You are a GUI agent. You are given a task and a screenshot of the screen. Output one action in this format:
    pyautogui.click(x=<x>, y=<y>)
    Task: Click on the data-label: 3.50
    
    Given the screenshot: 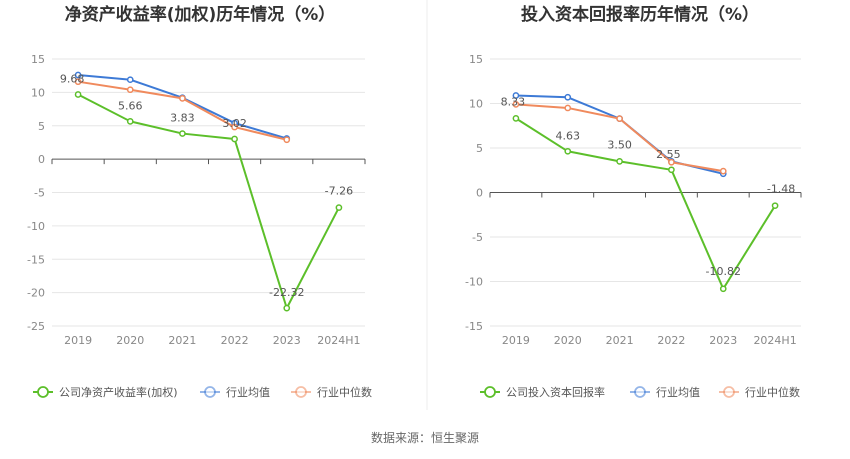 What is the action you would take?
    pyautogui.click(x=619, y=144)
    